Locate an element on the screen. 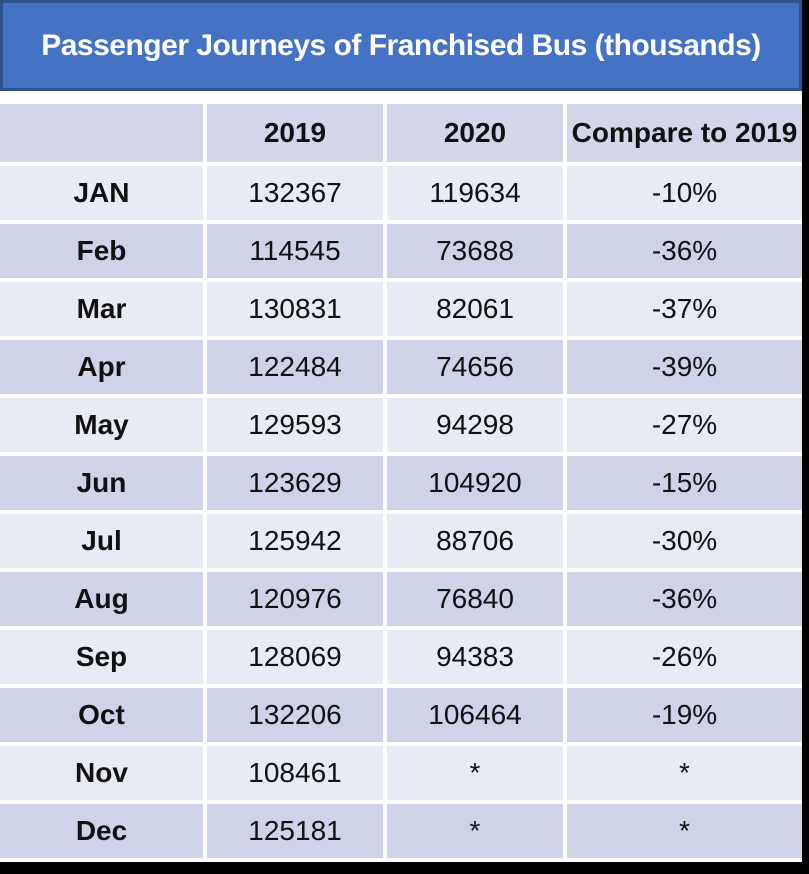 The image size is (809, 874). table-row-feb: Feb 114545 73688 -36% is located at coordinates (401, 251).